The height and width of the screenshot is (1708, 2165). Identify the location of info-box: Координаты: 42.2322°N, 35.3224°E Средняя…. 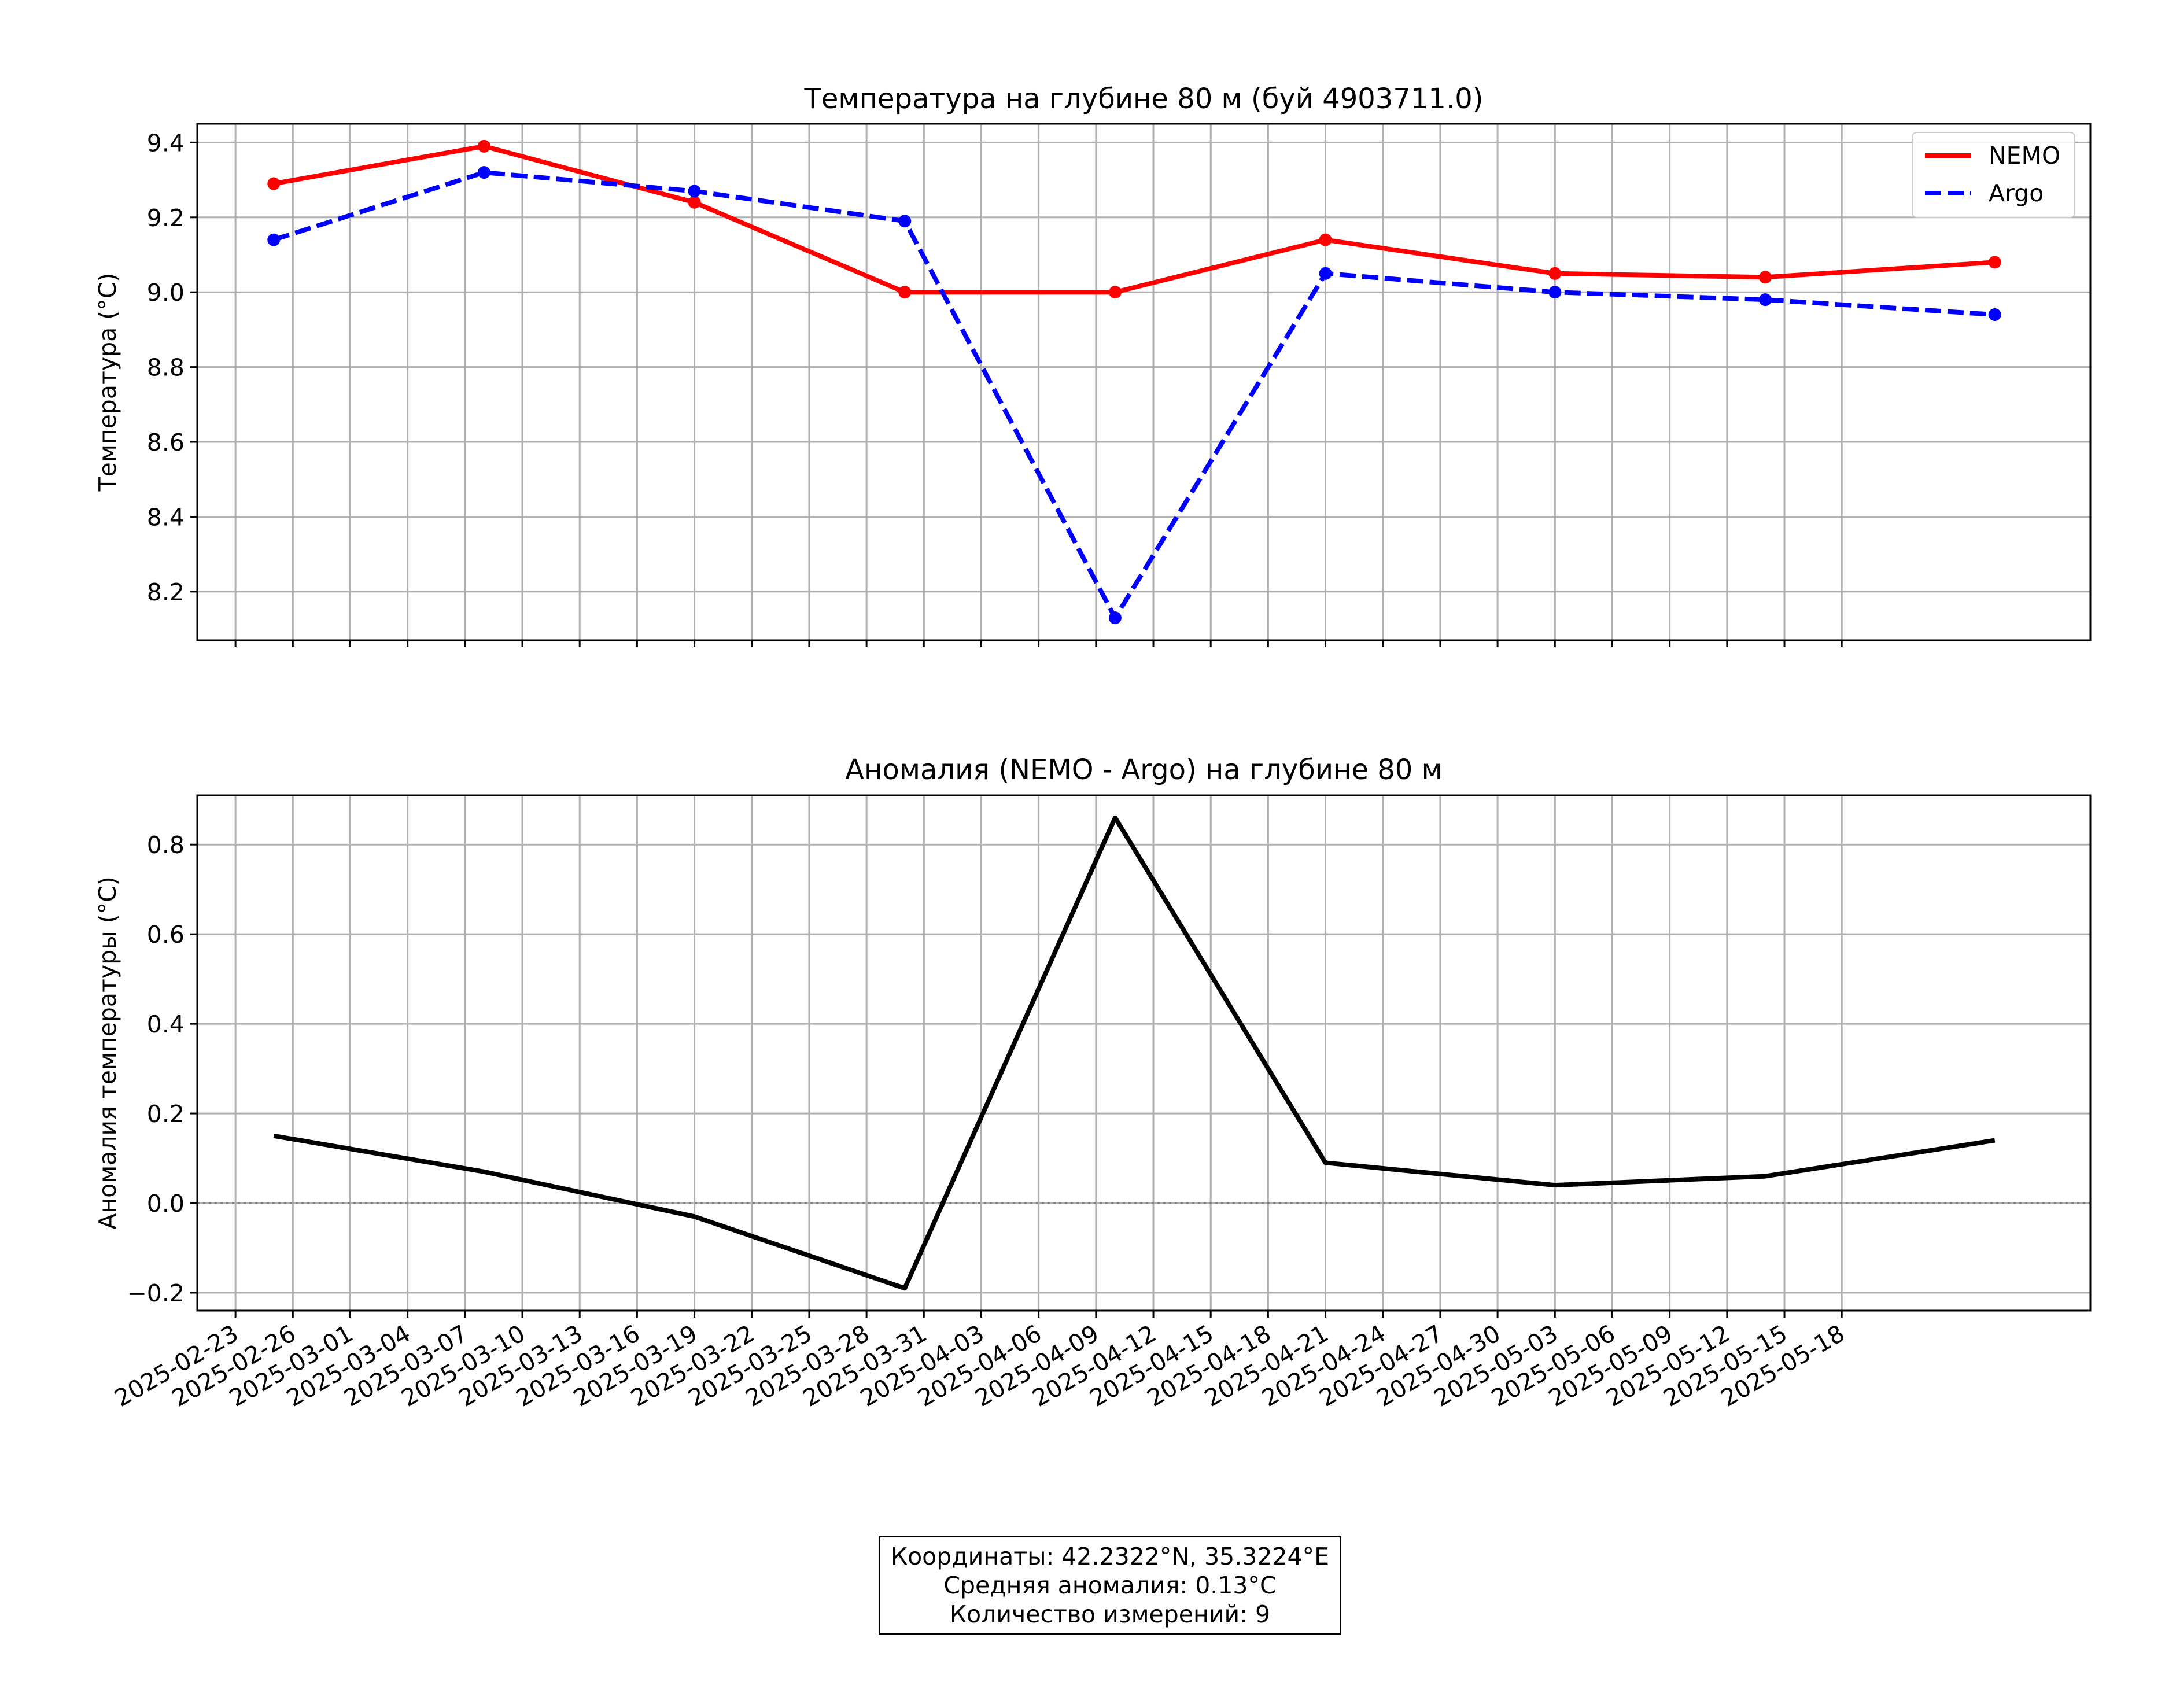
(1110, 1585).